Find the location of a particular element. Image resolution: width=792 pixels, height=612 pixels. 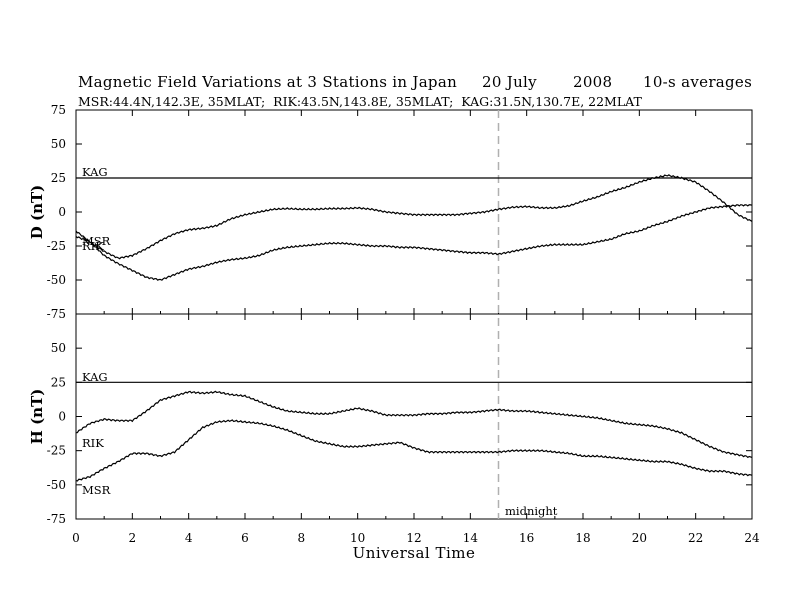

x-tick-label: 14 is located at coordinates (471, 538).